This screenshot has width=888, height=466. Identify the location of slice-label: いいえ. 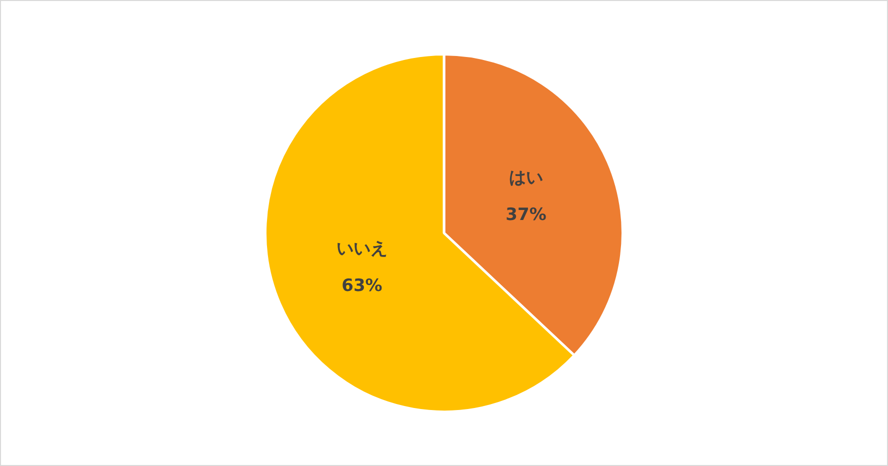
(362, 248).